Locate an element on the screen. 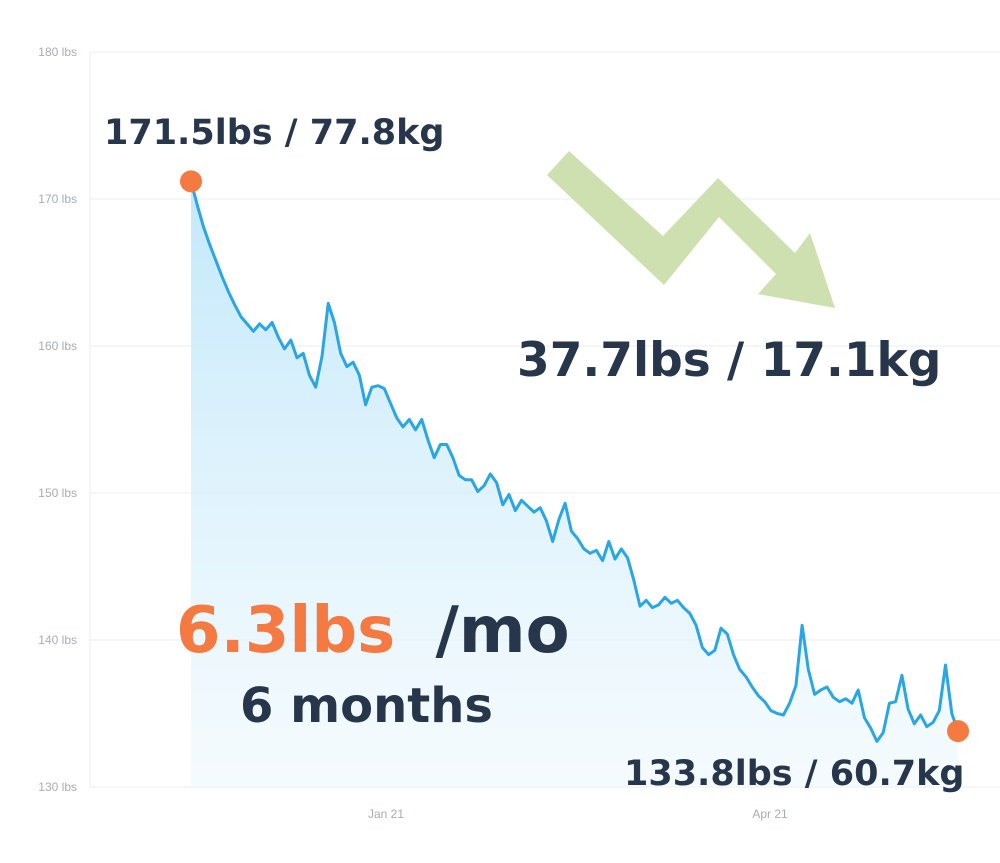 The height and width of the screenshot is (863, 1000). y-tick-label: 180 lbs is located at coordinates (57, 52).